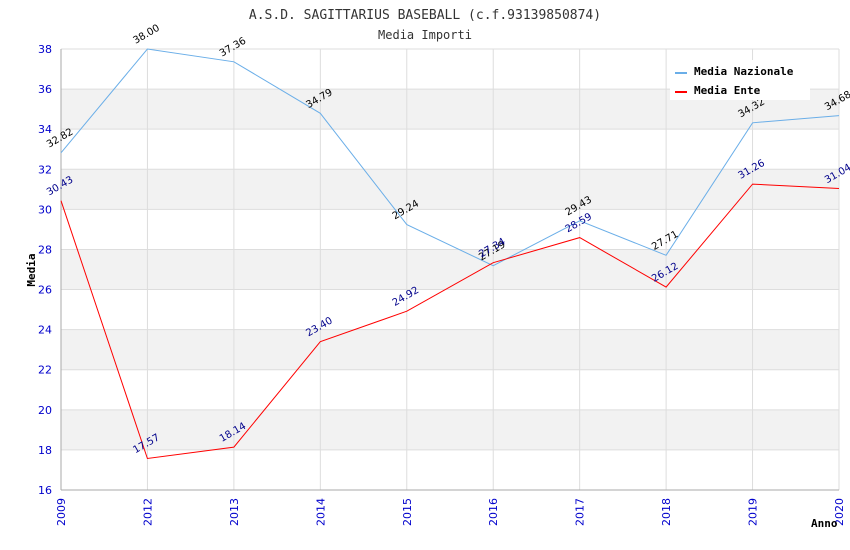 The height and width of the screenshot is (550, 850). Describe the element at coordinates (45, 490) in the screenshot. I see `y-tick-16: 16` at that location.